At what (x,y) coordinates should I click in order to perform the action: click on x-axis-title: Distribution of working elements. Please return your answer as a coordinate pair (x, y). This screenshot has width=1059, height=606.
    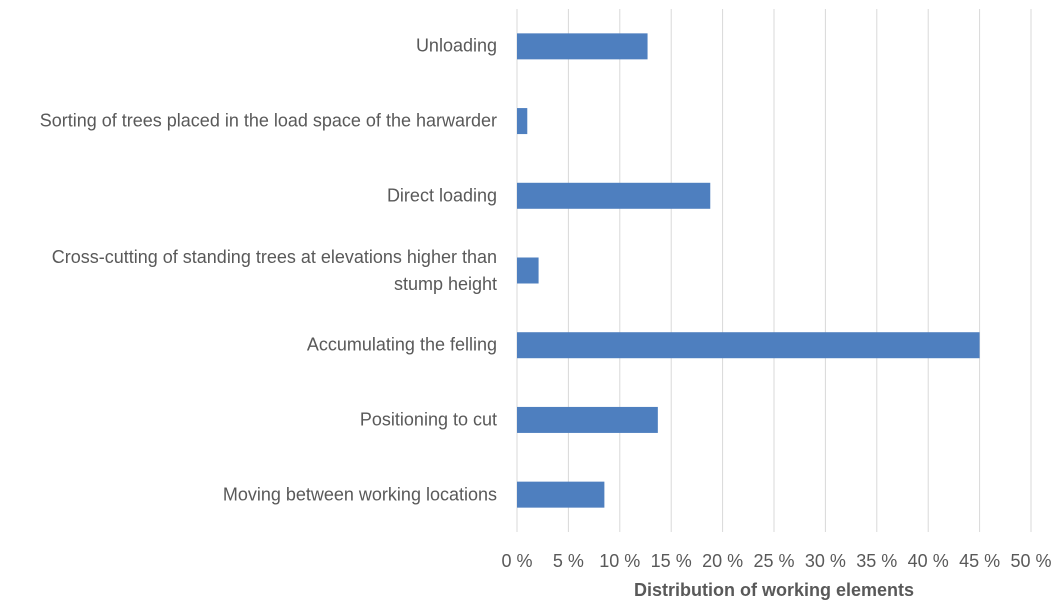
    Looking at the image, I should click on (774, 590).